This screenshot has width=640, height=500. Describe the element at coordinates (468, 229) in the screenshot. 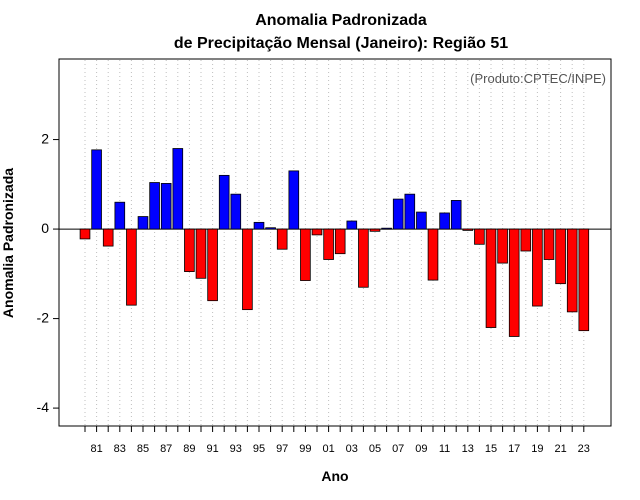

I see `bar-2013` at that location.